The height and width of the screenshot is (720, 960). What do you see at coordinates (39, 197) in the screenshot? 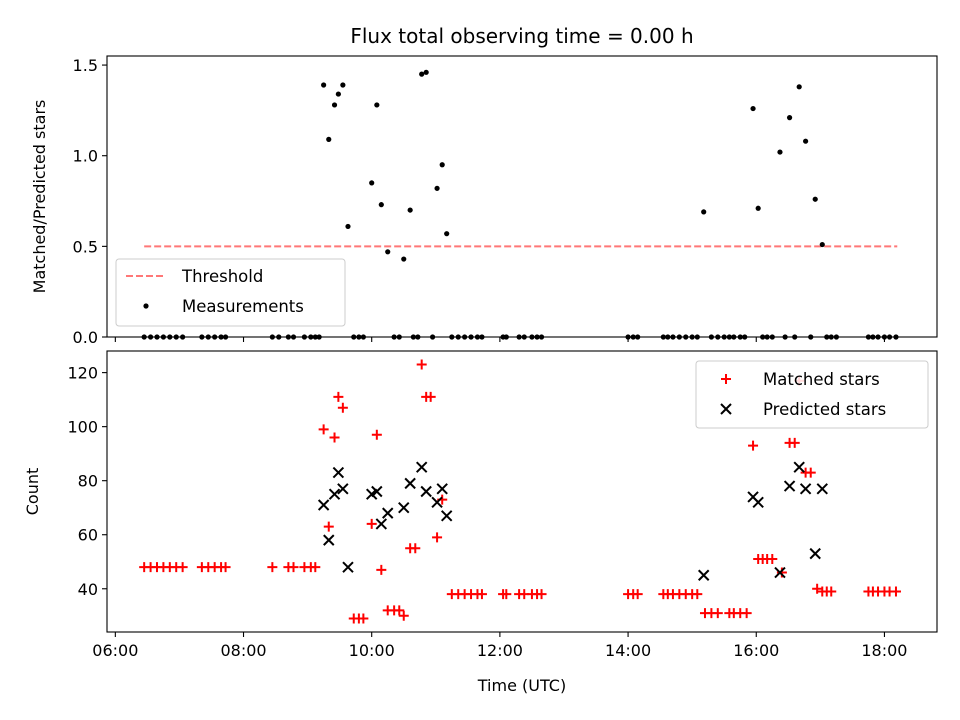
I see `y-axis-label: Matched/Predicted stars` at bounding box center [39, 197].